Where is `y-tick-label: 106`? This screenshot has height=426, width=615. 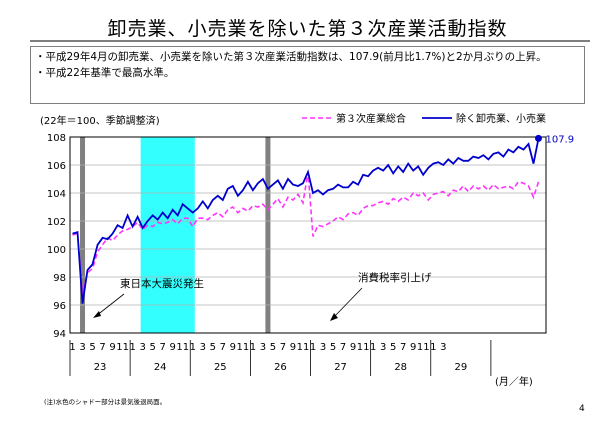 y-tick-label: 106 is located at coordinates (56, 166).